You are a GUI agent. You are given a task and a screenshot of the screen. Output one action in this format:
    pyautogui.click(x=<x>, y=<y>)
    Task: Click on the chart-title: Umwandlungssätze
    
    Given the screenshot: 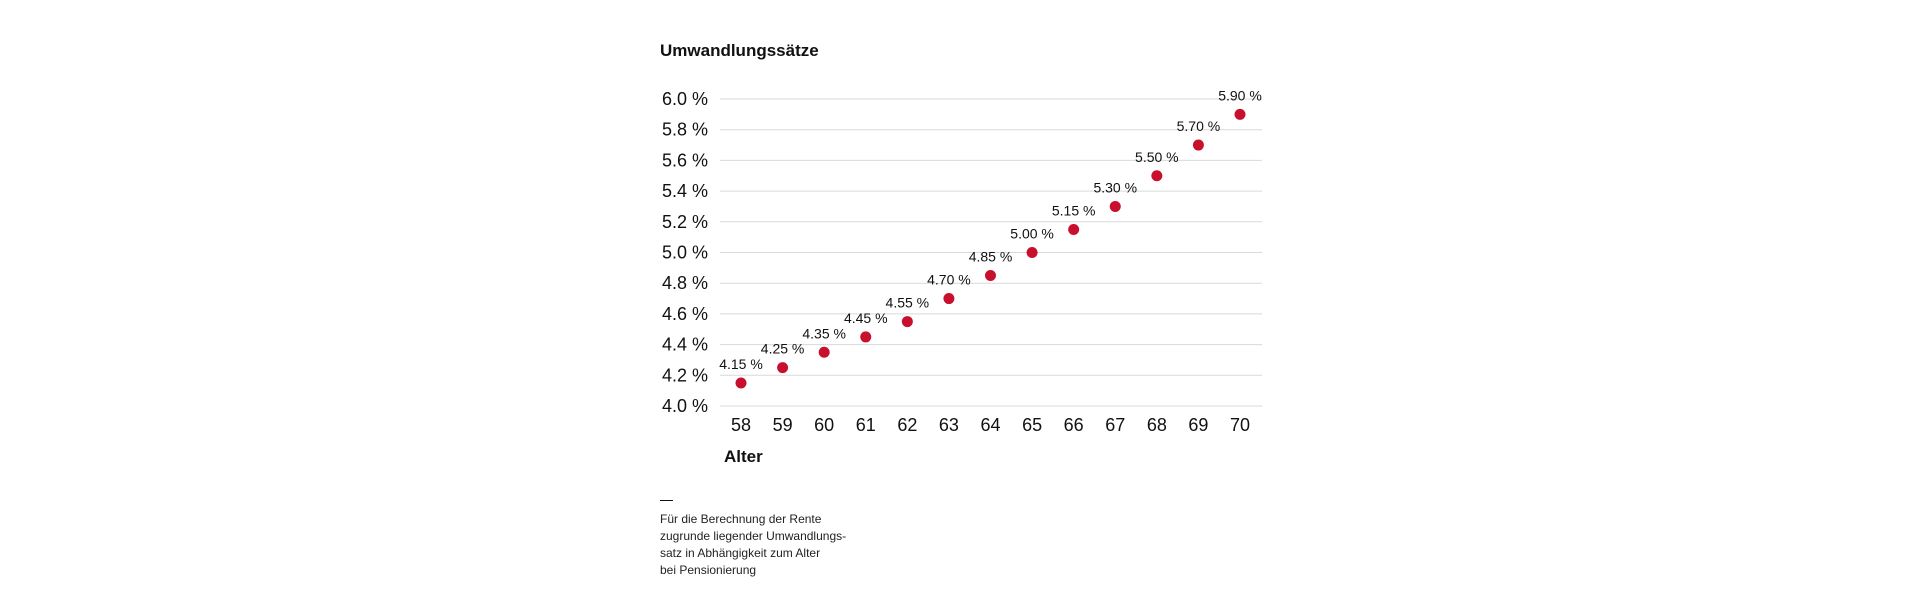 What is the action you would take?
    pyautogui.click(x=739, y=50)
    